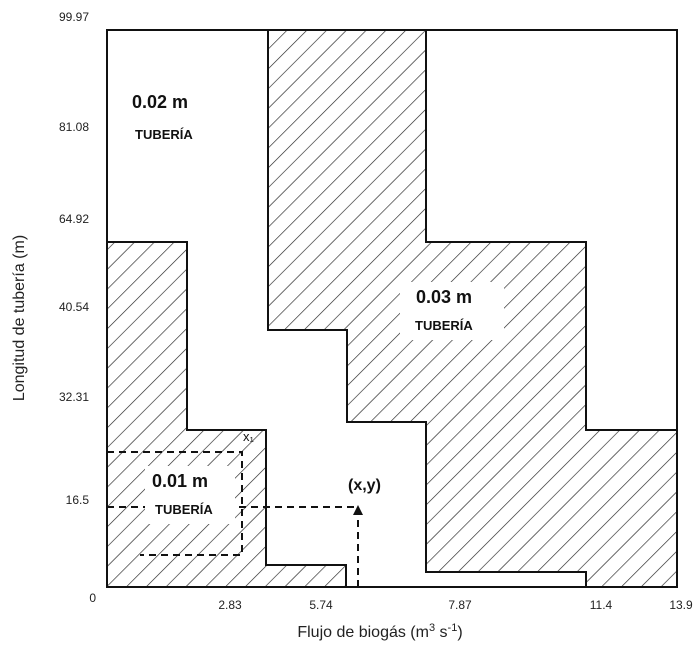 The height and width of the screenshot is (646, 699). I want to click on annotation-xy: (x,y), so click(364, 485).